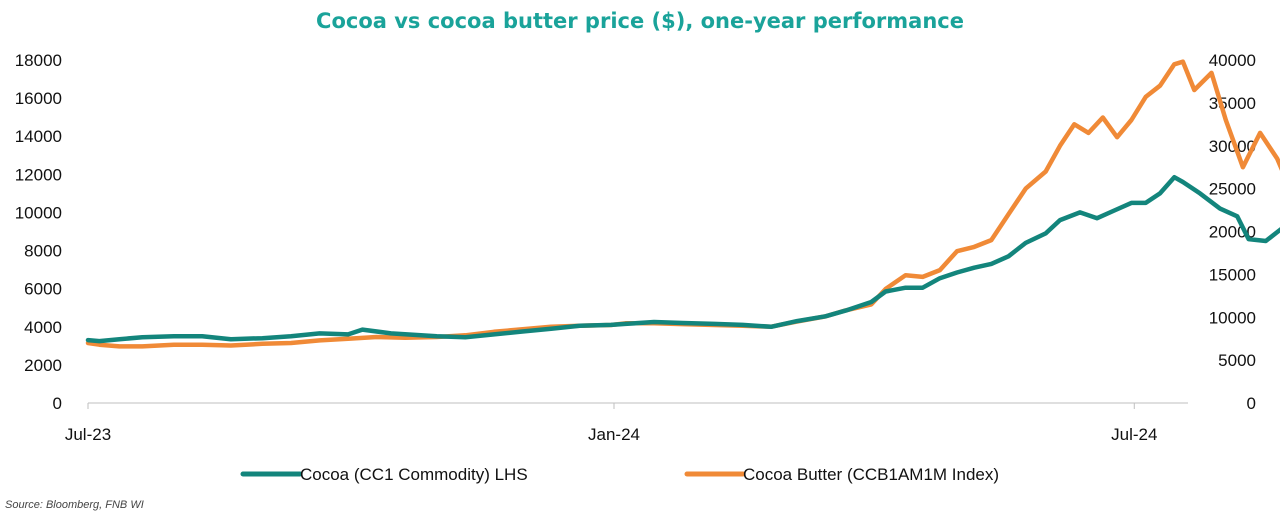 This screenshot has width=1280, height=515. Describe the element at coordinates (43, 289) in the screenshot. I see `left-tick-label: 6000` at that location.